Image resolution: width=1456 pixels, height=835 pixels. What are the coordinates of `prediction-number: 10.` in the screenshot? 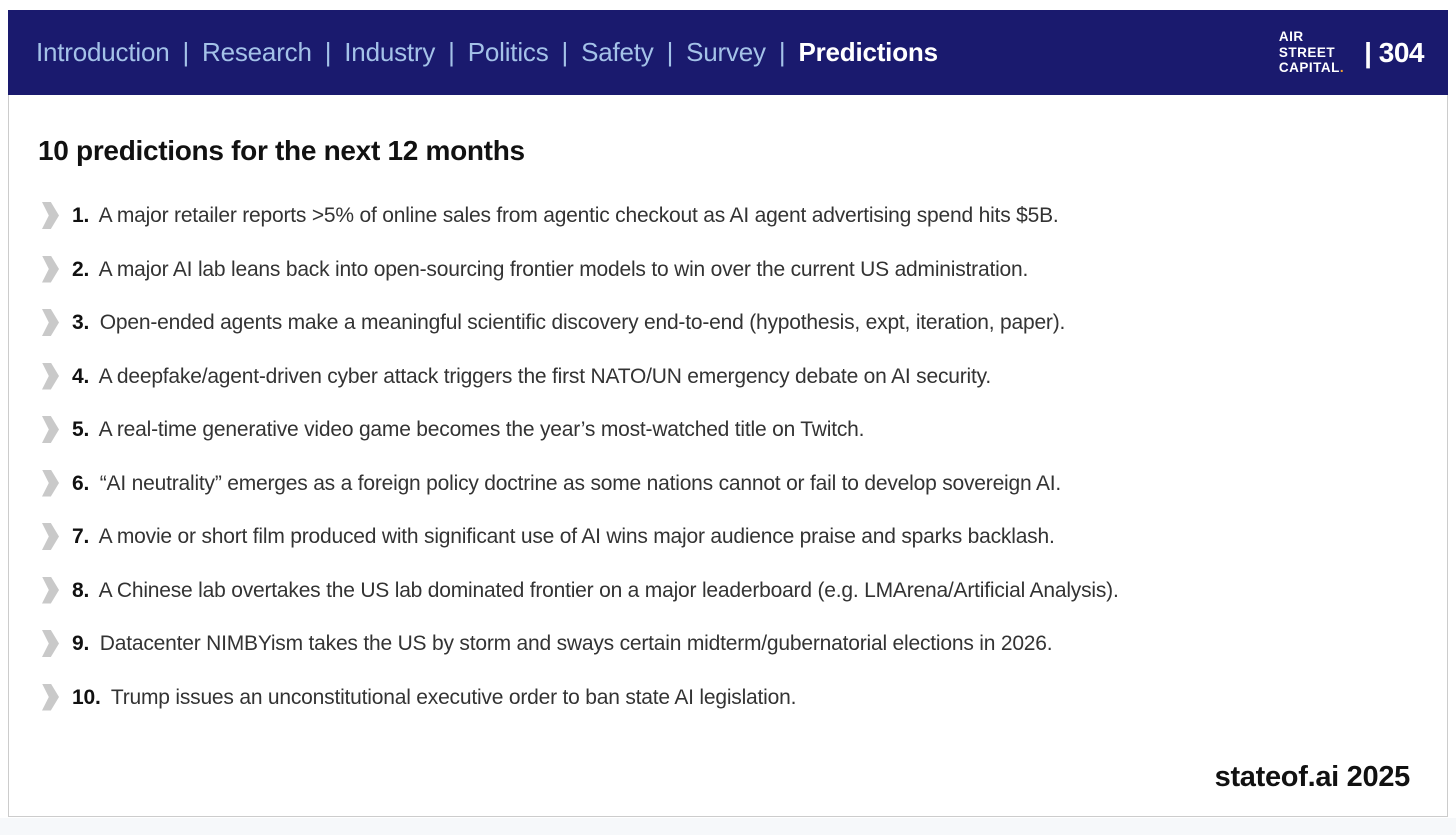 It's located at (86, 697).